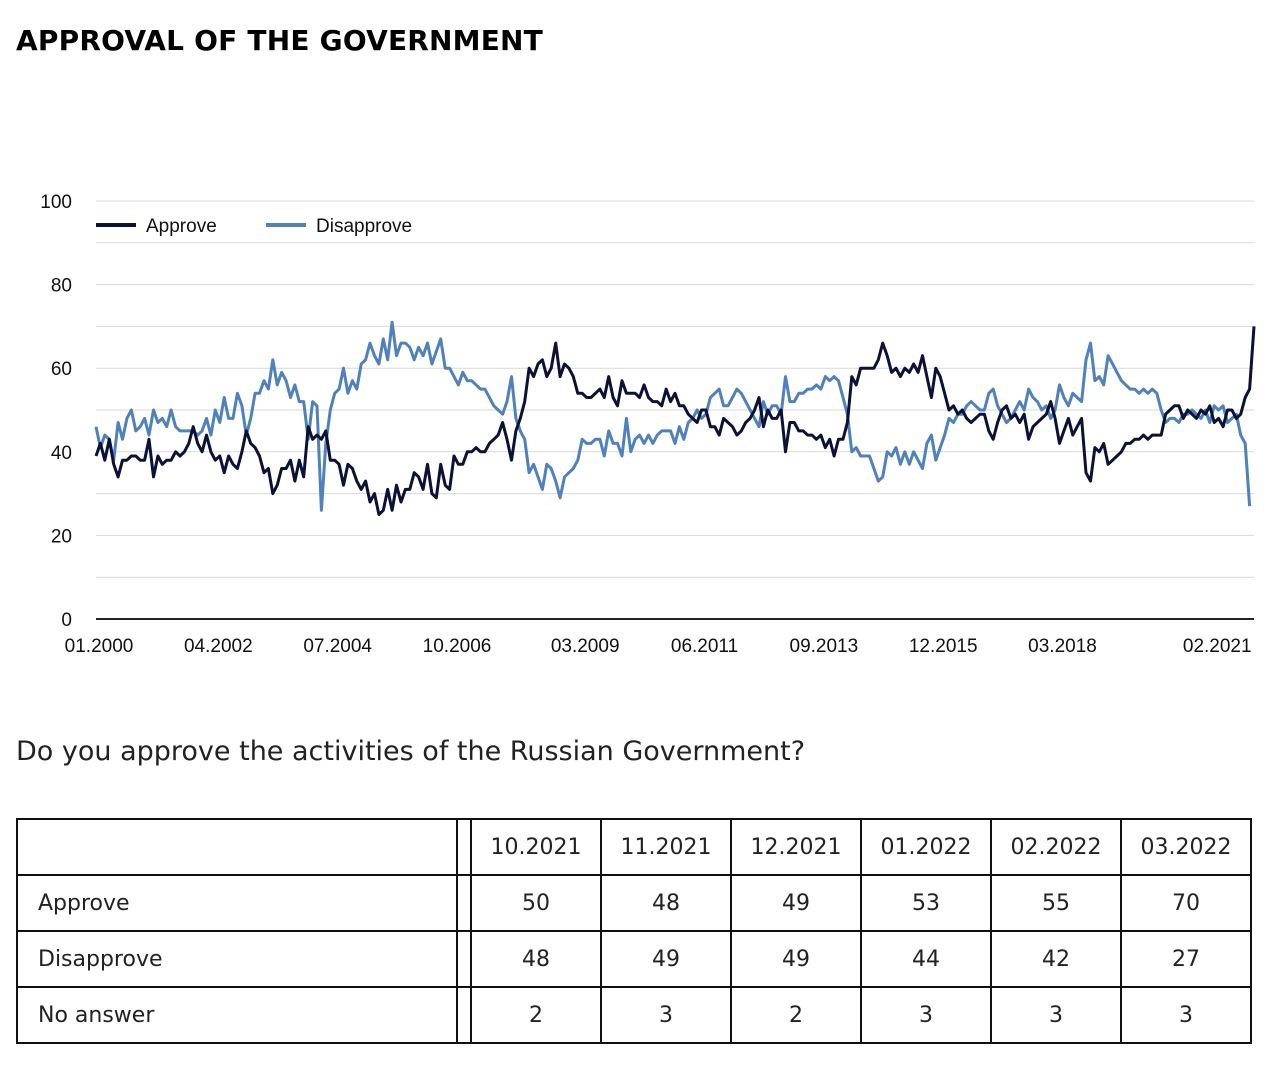 The height and width of the screenshot is (1076, 1282). I want to click on x-tick-label: 10.2006, so click(457, 646).